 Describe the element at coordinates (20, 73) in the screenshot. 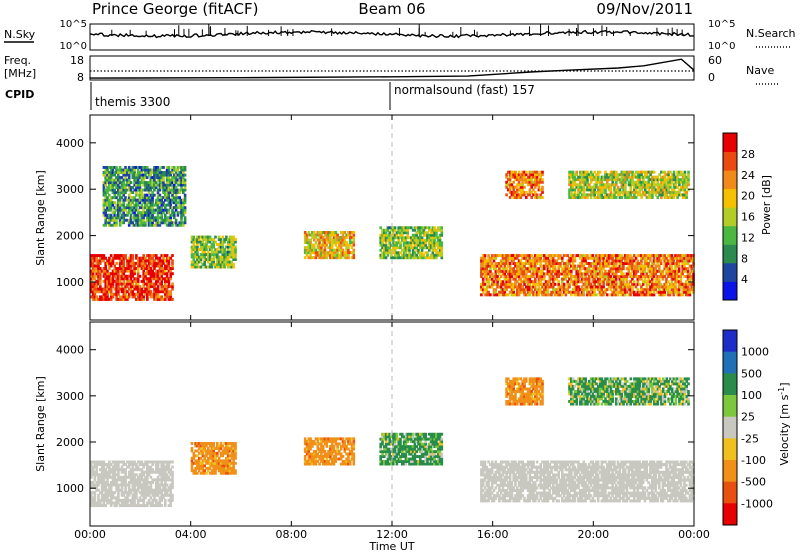

I see `freq-unit-label: [MHz]` at that location.